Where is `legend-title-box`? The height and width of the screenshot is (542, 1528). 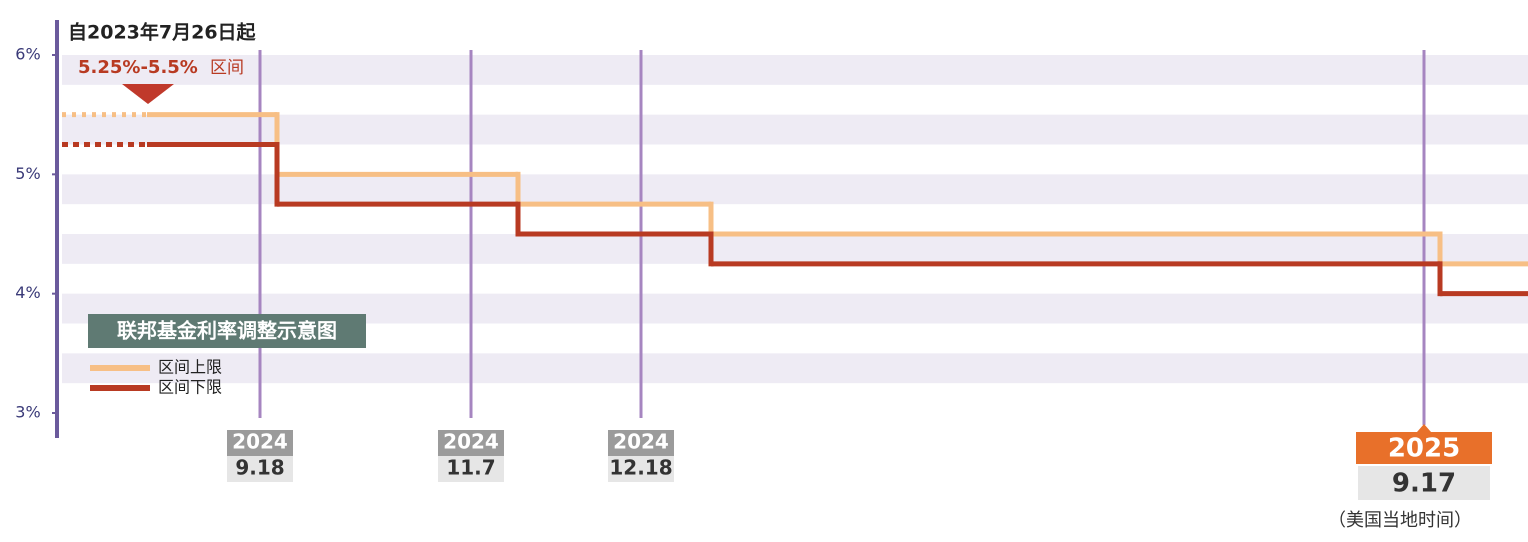 legend-title-box is located at coordinates (227, 331).